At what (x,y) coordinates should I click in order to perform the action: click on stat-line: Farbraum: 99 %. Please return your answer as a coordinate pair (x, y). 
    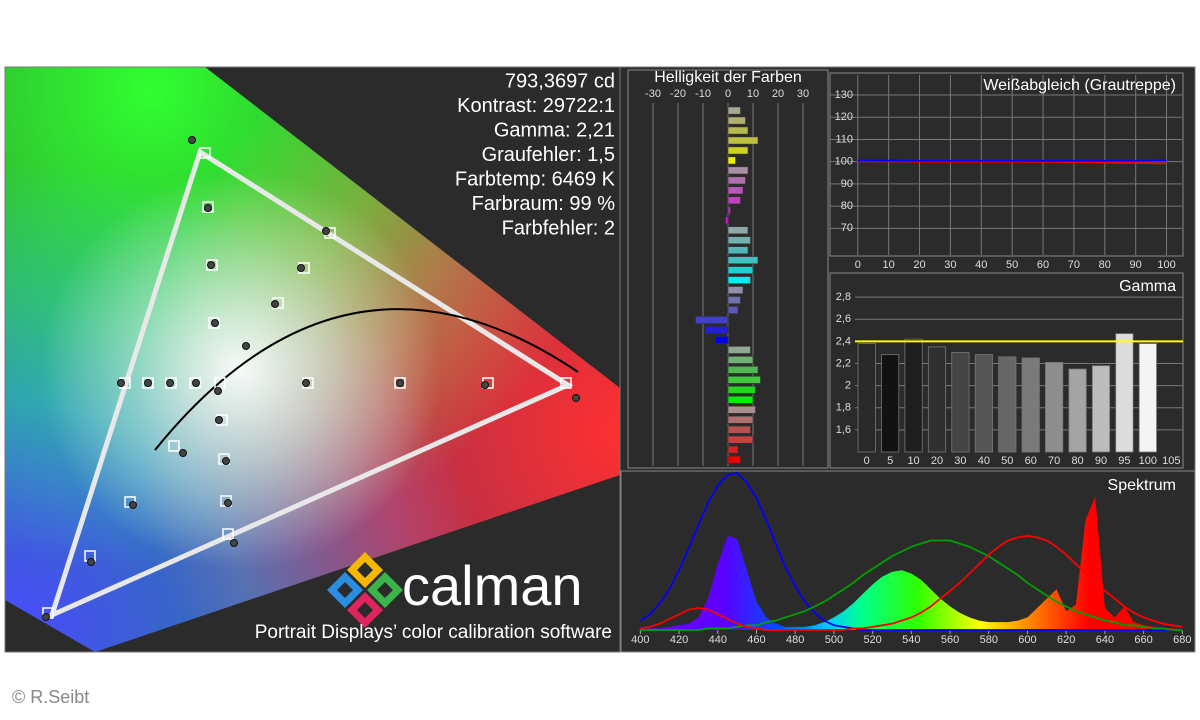
    Looking at the image, I should click on (544, 204).